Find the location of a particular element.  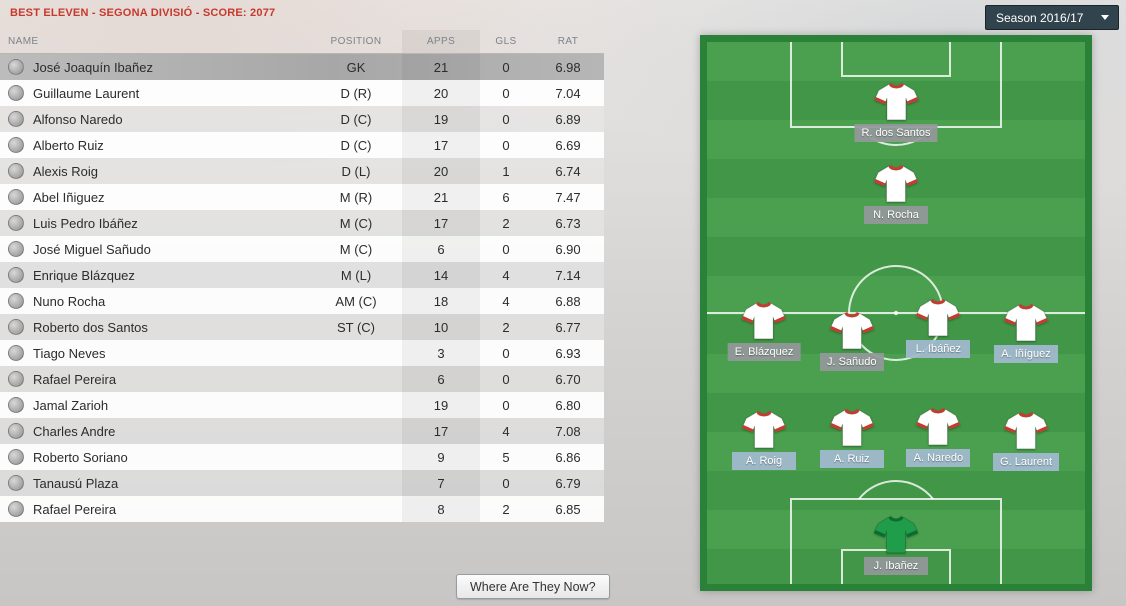

pitch-player: N. Rocha is located at coordinates (896, 193).